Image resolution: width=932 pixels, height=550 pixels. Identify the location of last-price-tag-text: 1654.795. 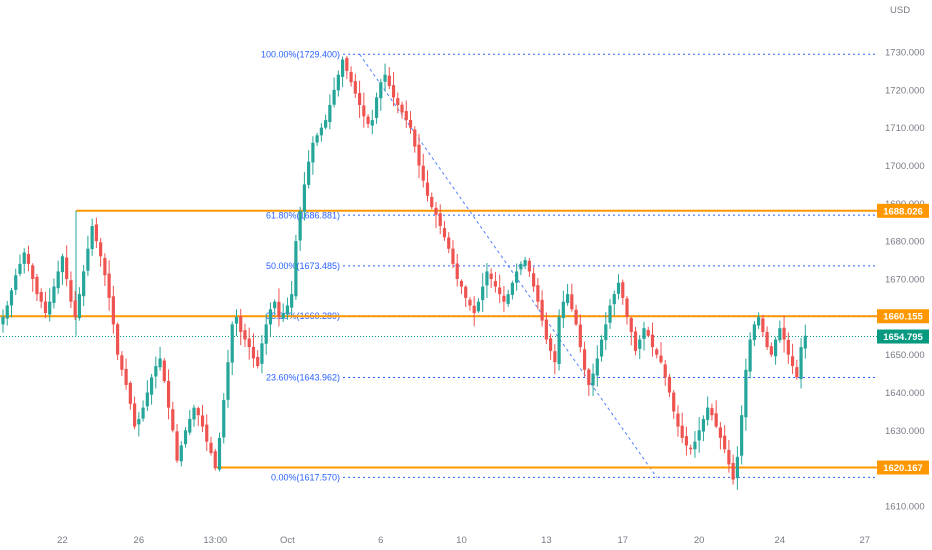
(903, 337).